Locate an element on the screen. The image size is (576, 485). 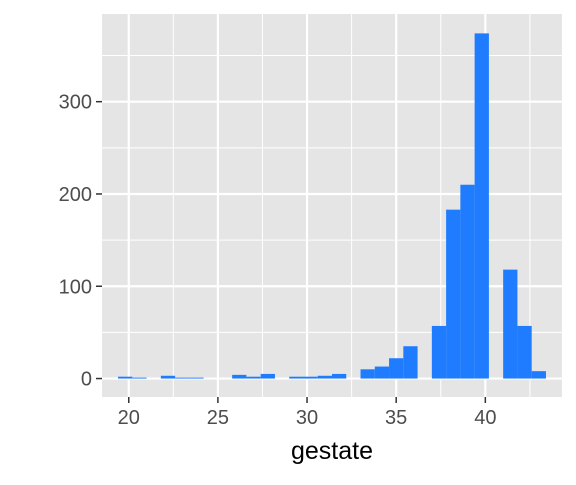
y-tick-label: 100 is located at coordinates (75, 287).